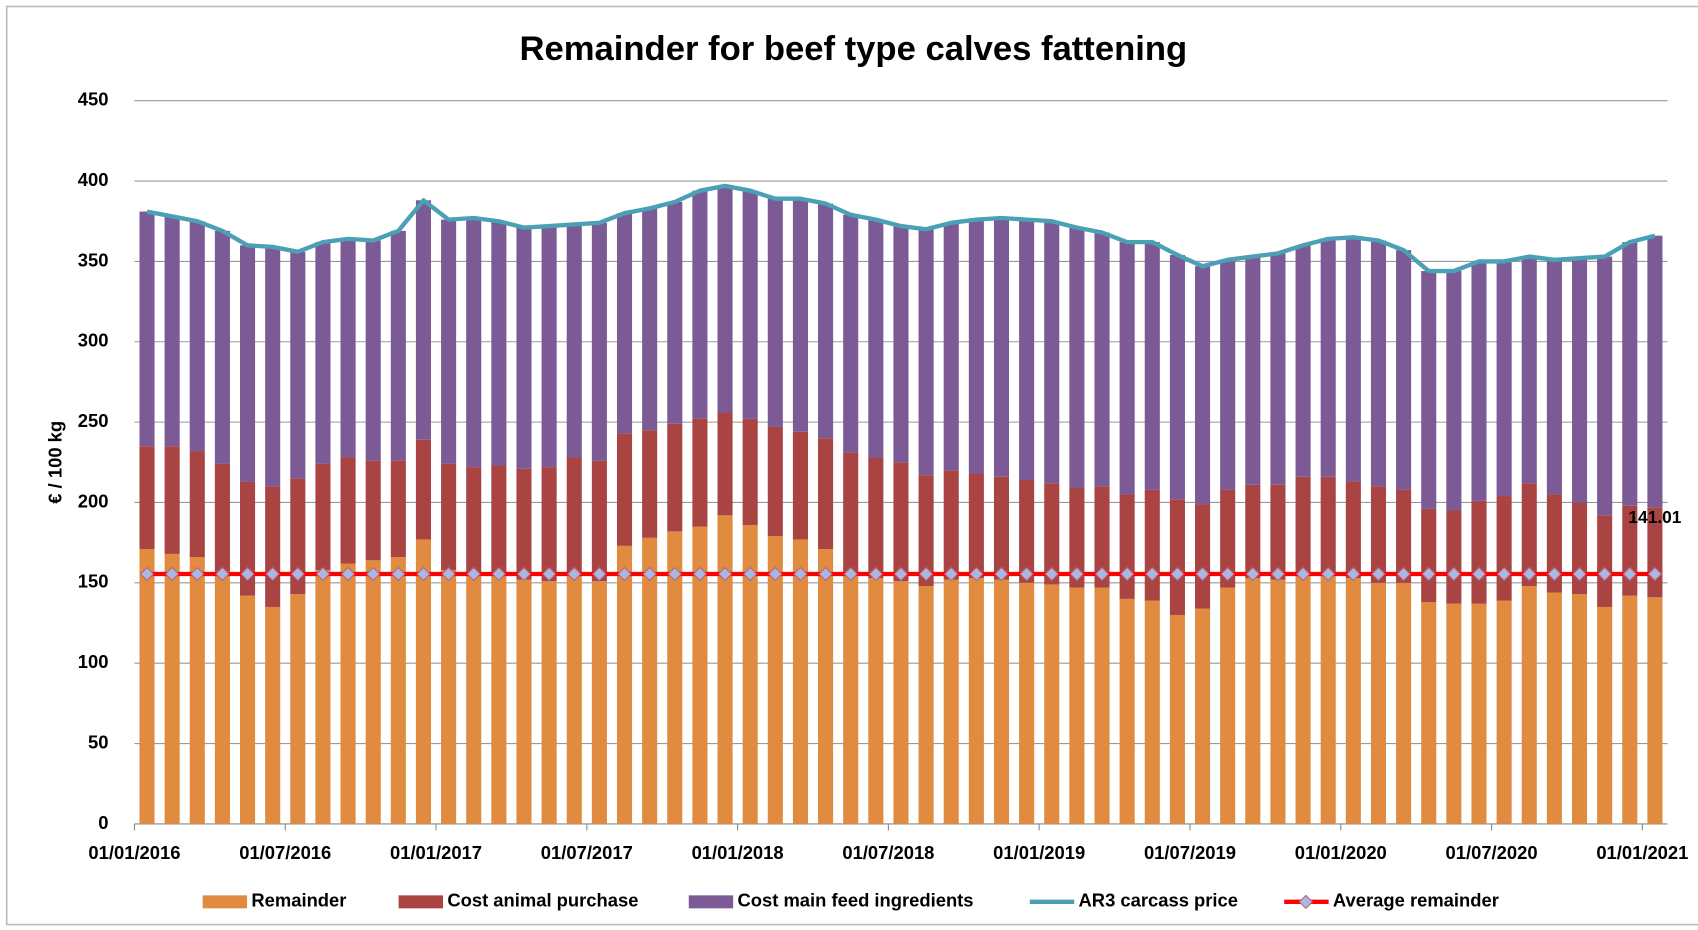 The height and width of the screenshot is (930, 1698). Describe the element at coordinates (587, 852) in the screenshot. I see `x-tick-label: 01/07/2017` at that location.